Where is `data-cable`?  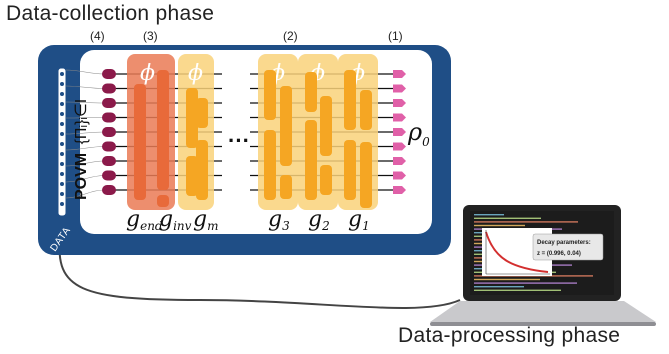
data-cable is located at coordinates (259, 272).